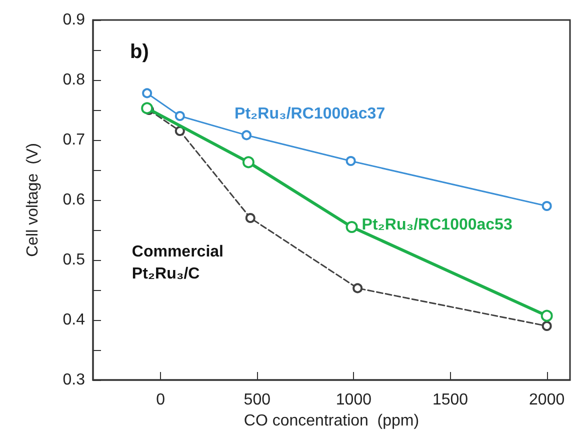  Describe the element at coordinates (33, 200) in the screenshot. I see `y-axis-title: Cell voltage (V)` at that location.